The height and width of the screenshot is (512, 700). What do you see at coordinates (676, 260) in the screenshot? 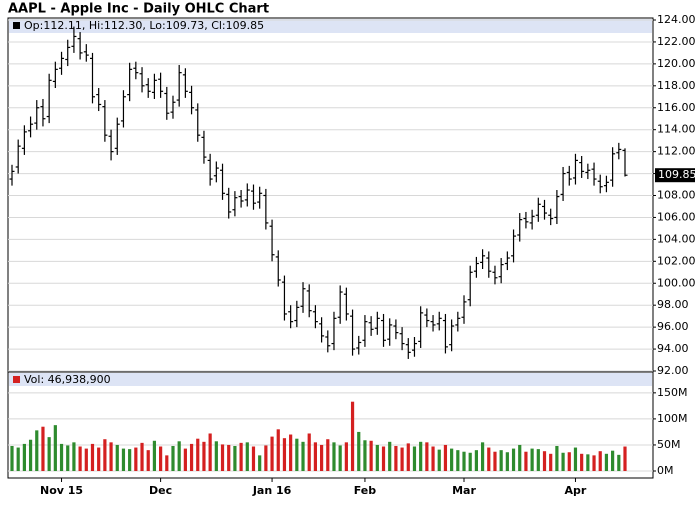
I see `y-tick-label: 102.00` at bounding box center [676, 260].